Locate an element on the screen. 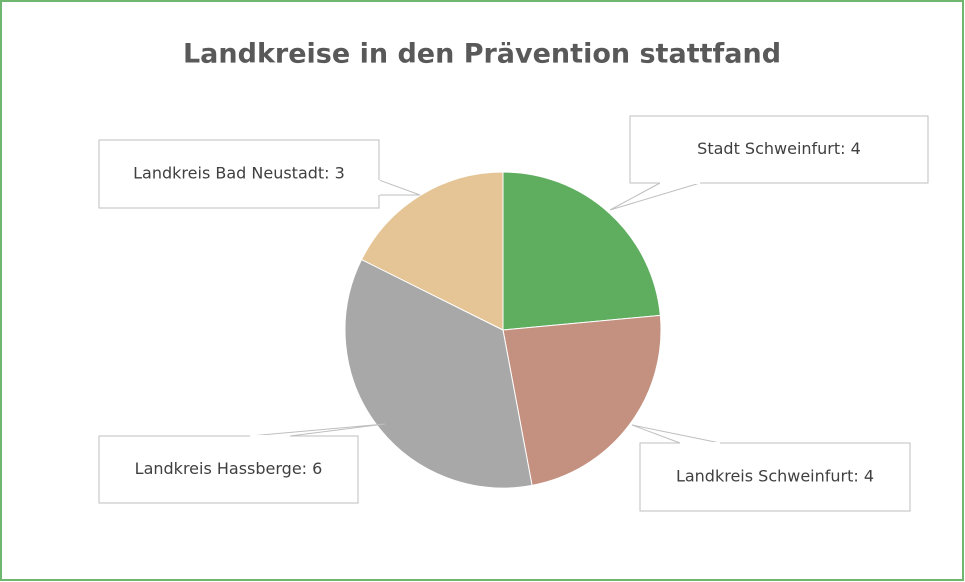  data-label: Landkreis Hassberge: 6 is located at coordinates (229, 468).